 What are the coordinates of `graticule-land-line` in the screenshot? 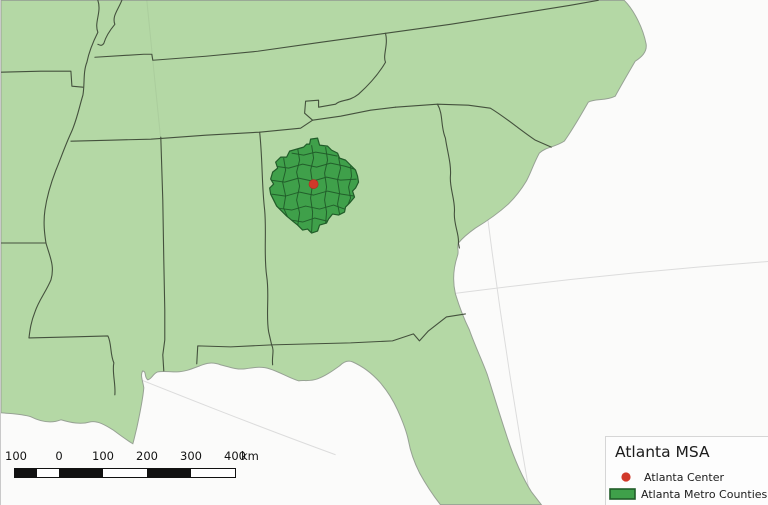 It's located at (154, 70).